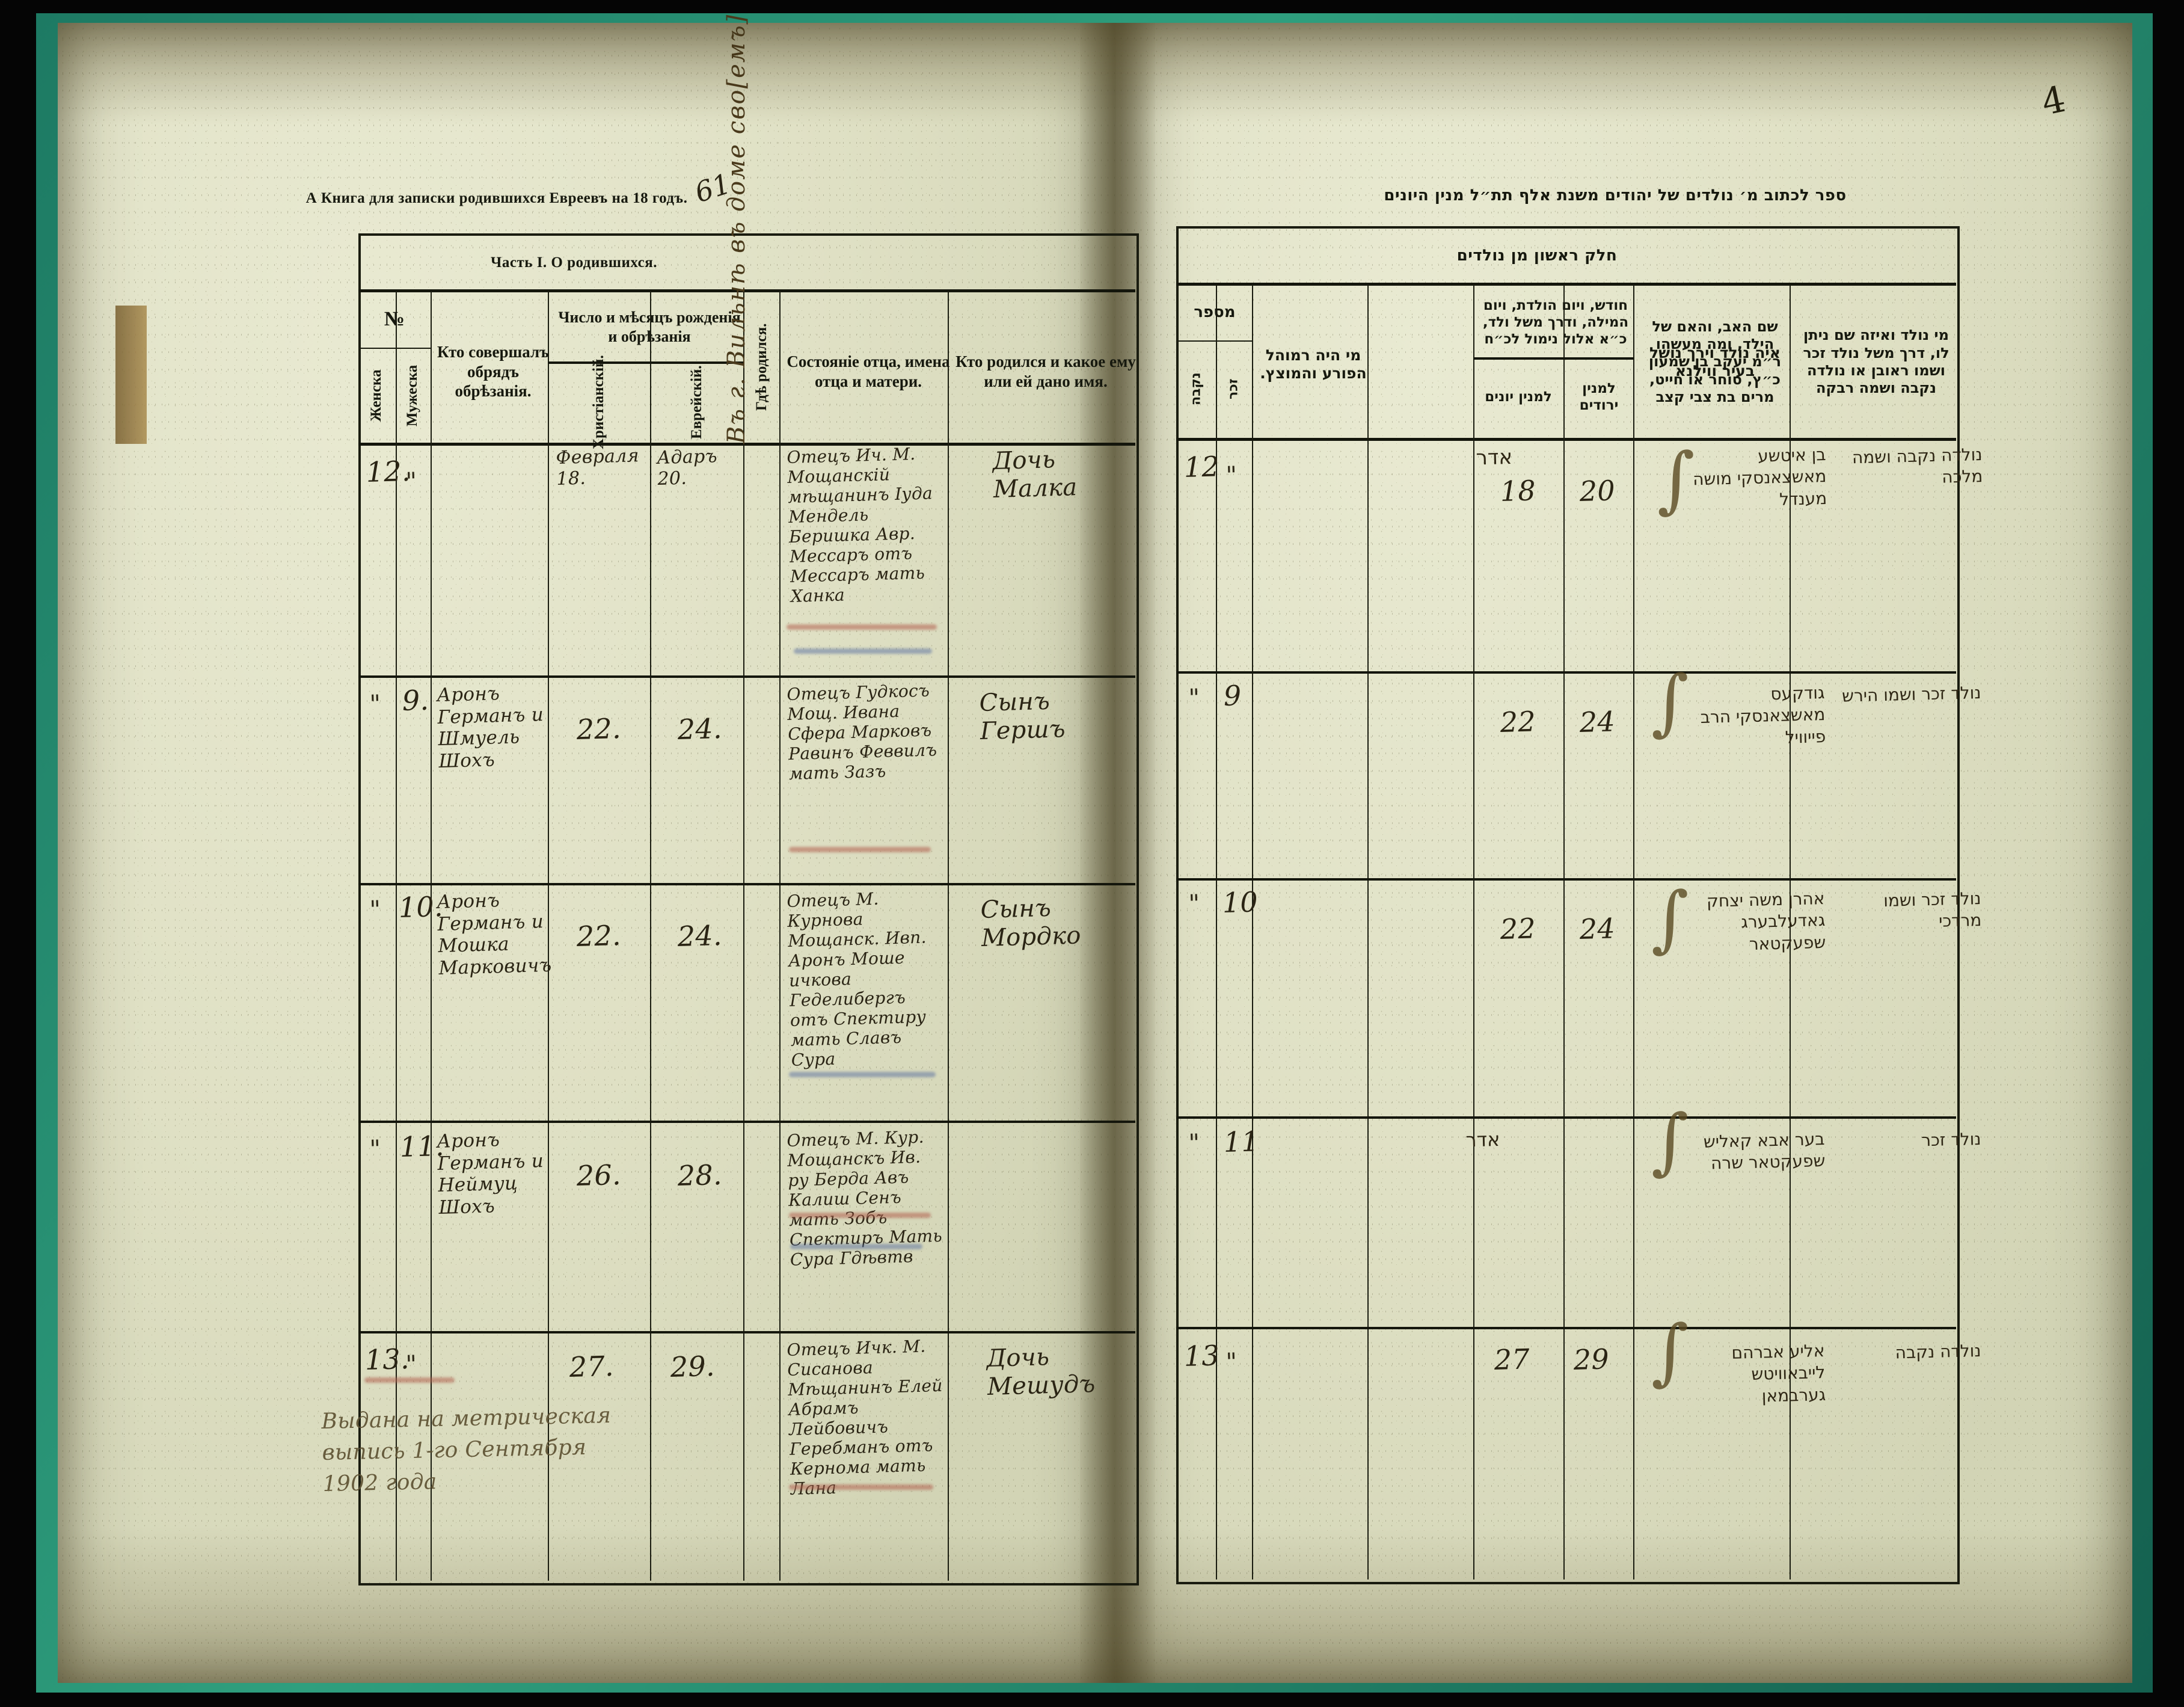 The image size is (2184, 1707). Describe the element at coordinates (411, 396) in the screenshot. I see `left-header-number-male: Мужеска` at that location.